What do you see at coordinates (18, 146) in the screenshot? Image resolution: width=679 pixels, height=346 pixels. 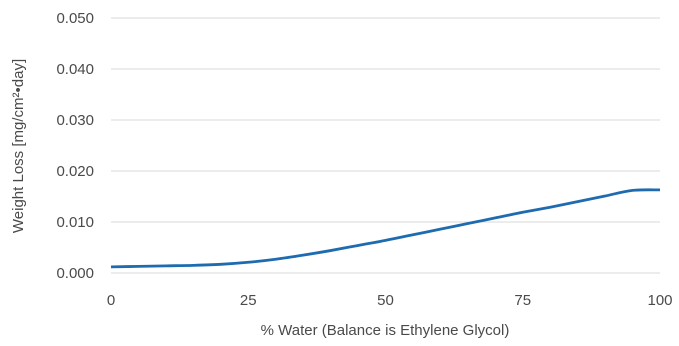 I see `y-axis-title: Weight Loss [mg/cm²•day]` at bounding box center [18, 146].